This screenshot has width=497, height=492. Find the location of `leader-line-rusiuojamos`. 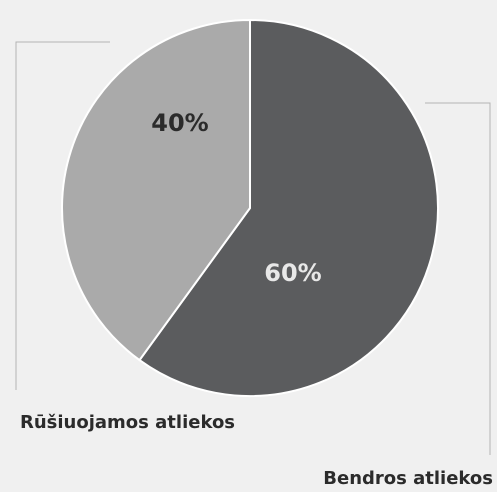

leader-line-rusiuojamos is located at coordinates (62, 215).